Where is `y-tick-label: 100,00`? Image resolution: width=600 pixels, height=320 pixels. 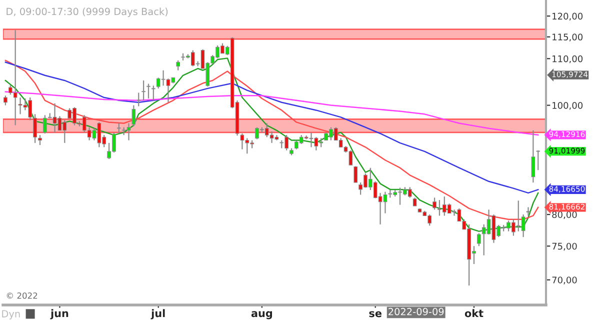
y-tick-label: 100,00 is located at coordinates (567, 106).